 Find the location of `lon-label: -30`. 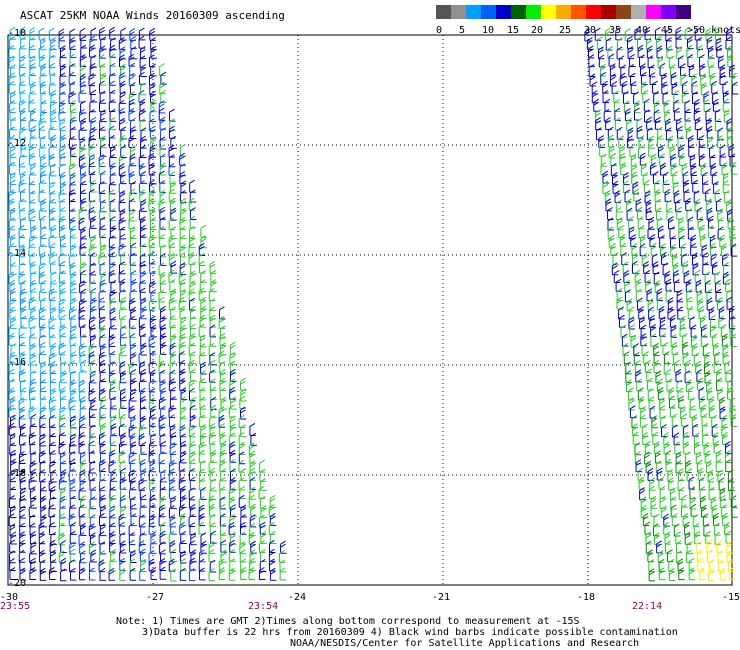

lon-label: -30 is located at coordinates (9, 597).